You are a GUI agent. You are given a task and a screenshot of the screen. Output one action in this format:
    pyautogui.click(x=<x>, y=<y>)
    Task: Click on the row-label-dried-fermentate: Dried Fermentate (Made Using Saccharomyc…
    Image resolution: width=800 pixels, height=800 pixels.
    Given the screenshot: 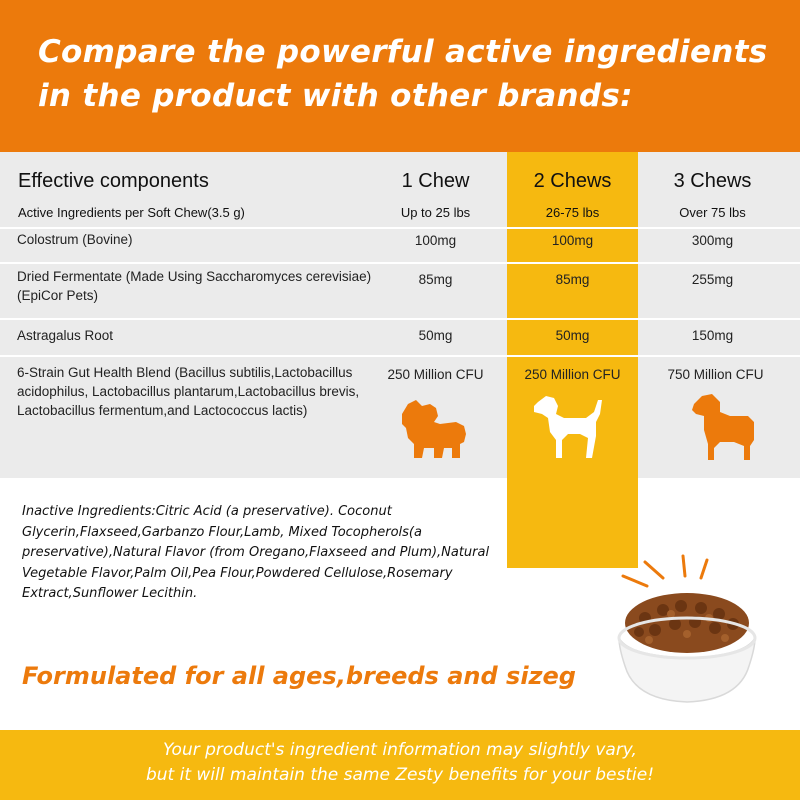 What is the action you would take?
    pyautogui.click(x=194, y=286)
    